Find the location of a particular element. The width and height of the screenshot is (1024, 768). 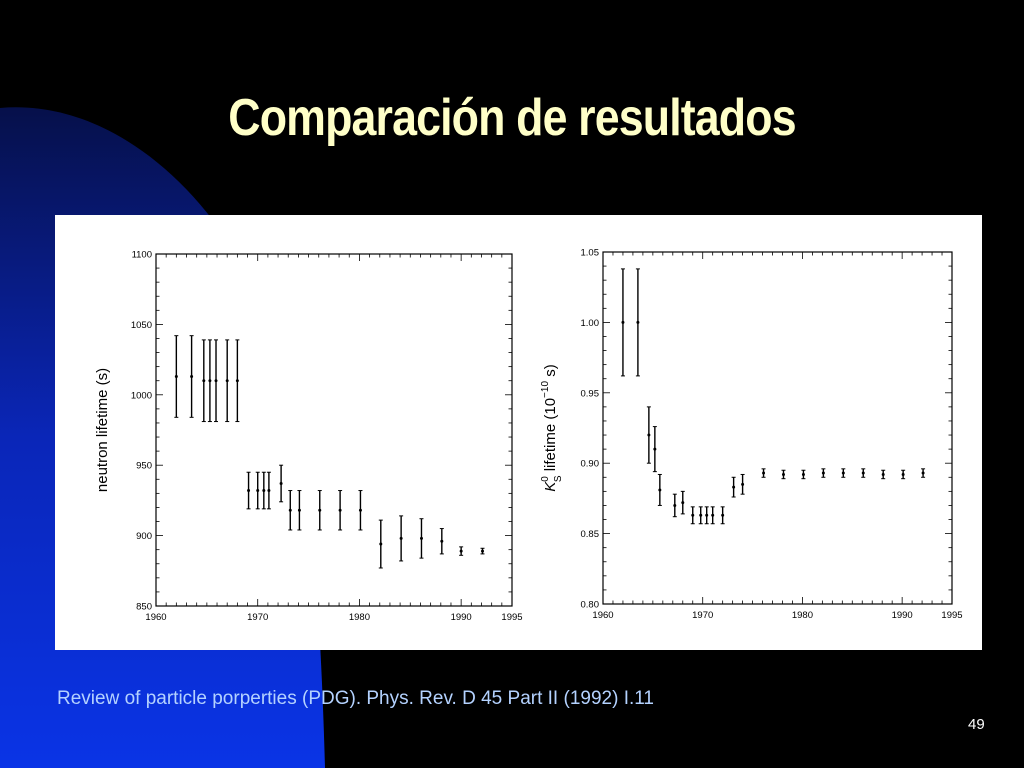

chart1-y-tick-label: 1050 is located at coordinates (141, 325).